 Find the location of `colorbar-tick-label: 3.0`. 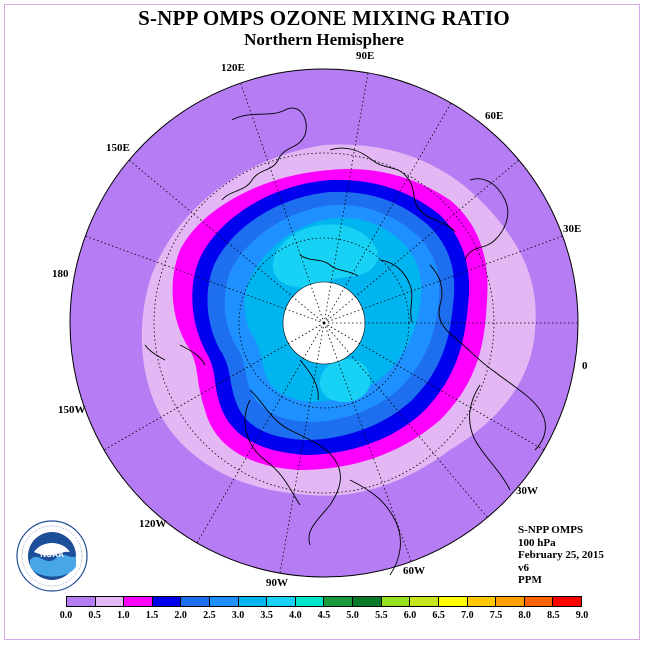

colorbar-tick-label: 3.0 is located at coordinates (238, 615).